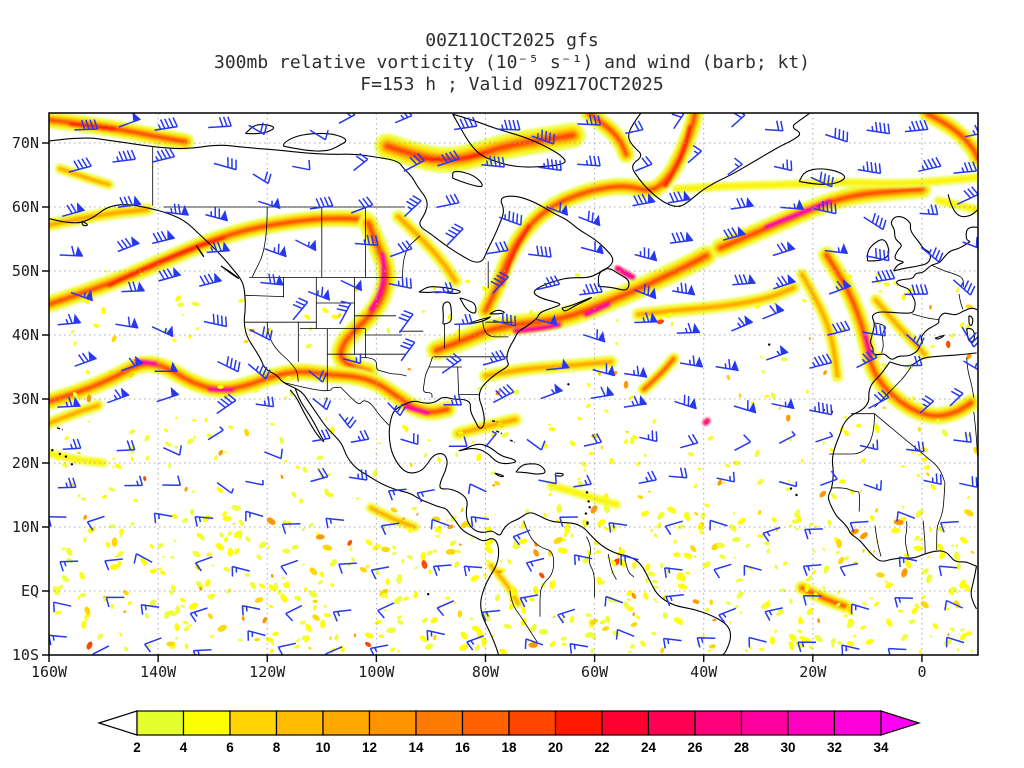  Describe the element at coordinates (601, 747) in the screenshot. I see `colorbar-value-label: 22` at that location.